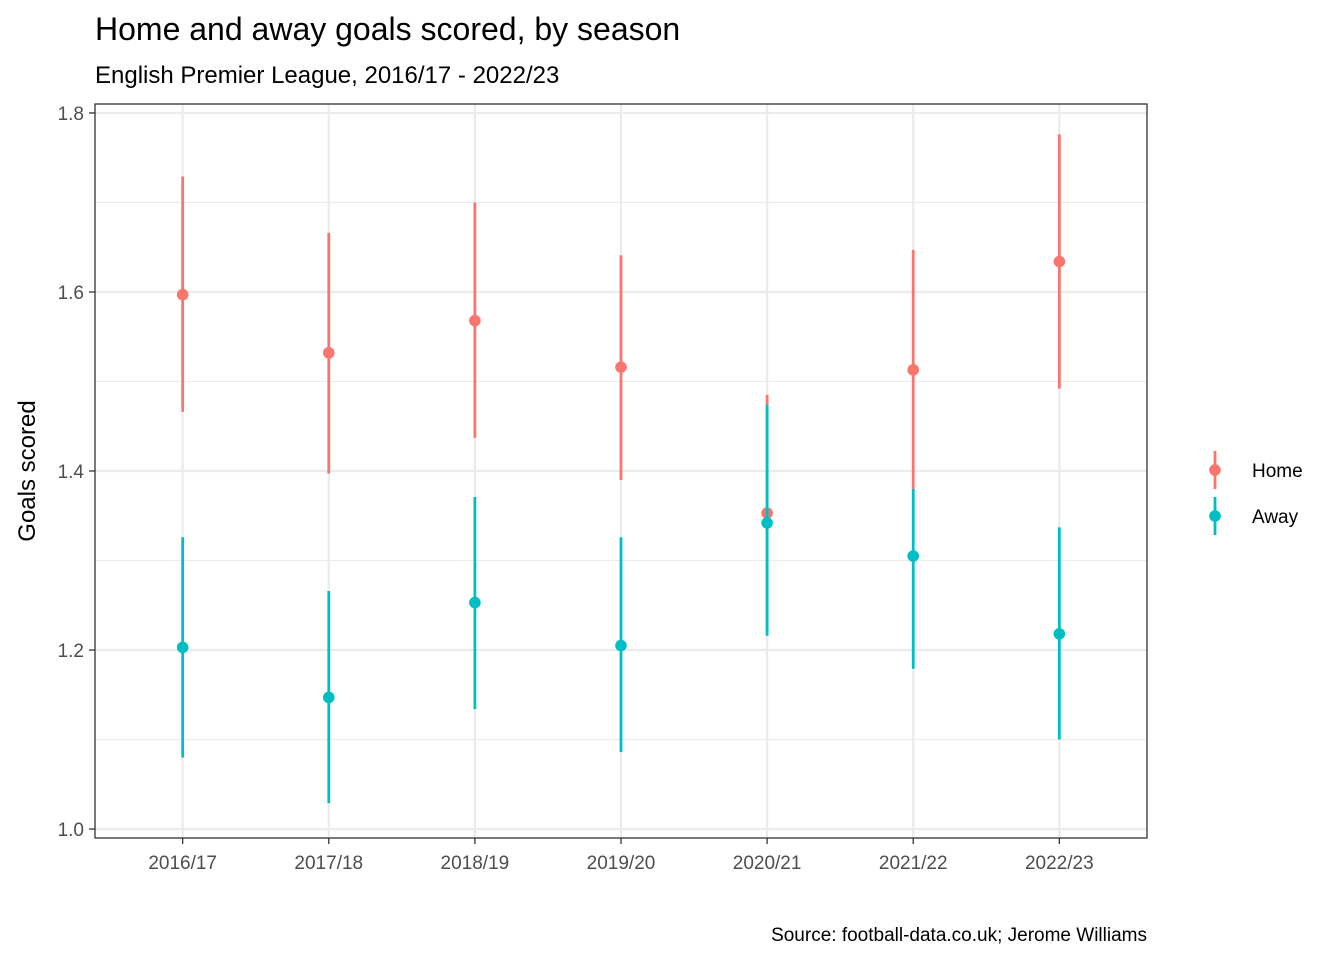  What do you see at coordinates (71, 830) in the screenshot?
I see `y-tick-label: 1.0` at bounding box center [71, 830].